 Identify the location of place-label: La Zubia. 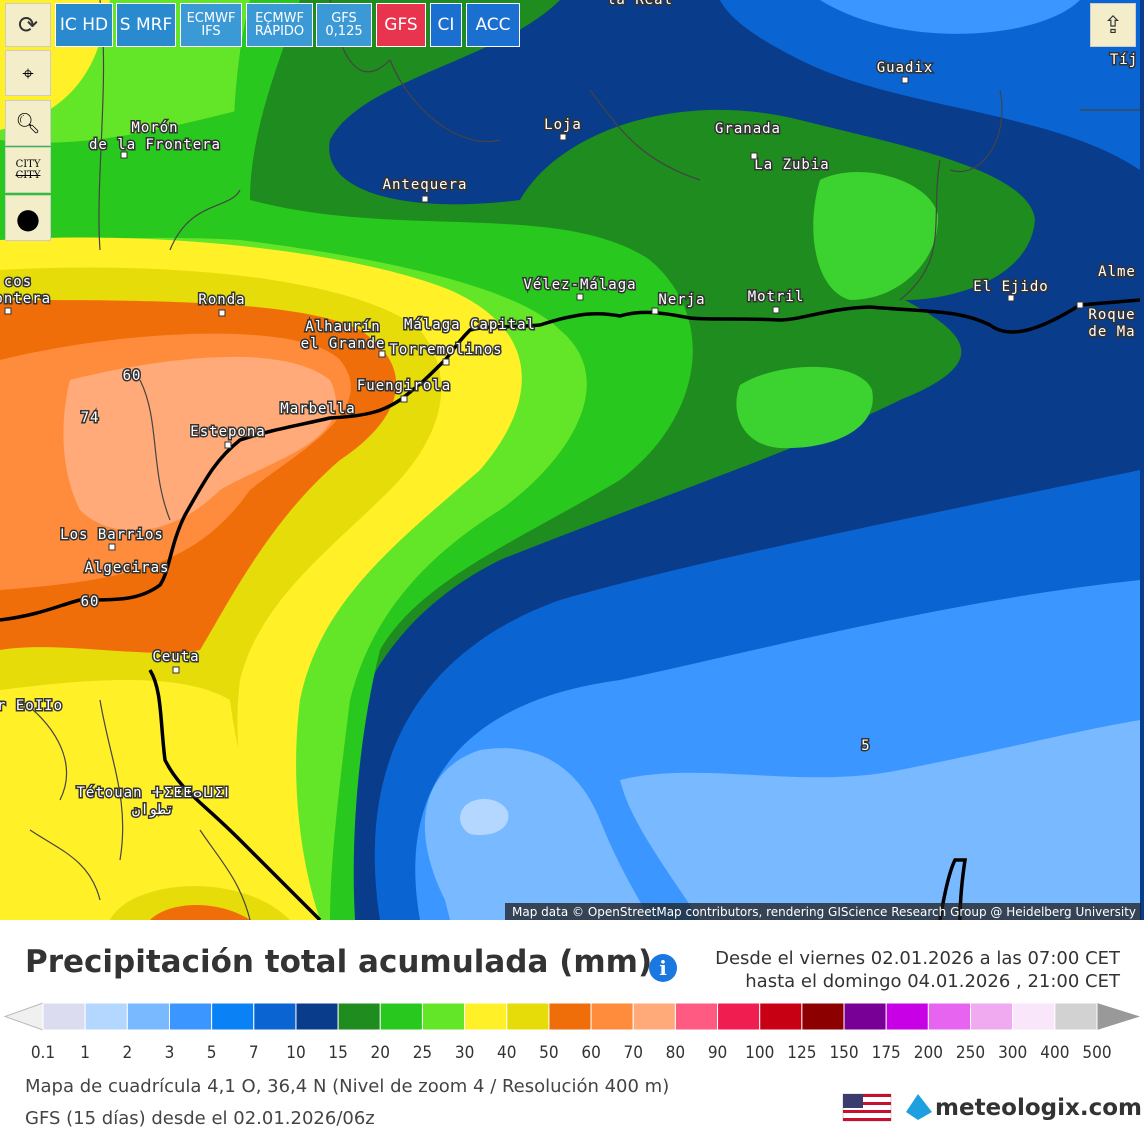
(791, 165).